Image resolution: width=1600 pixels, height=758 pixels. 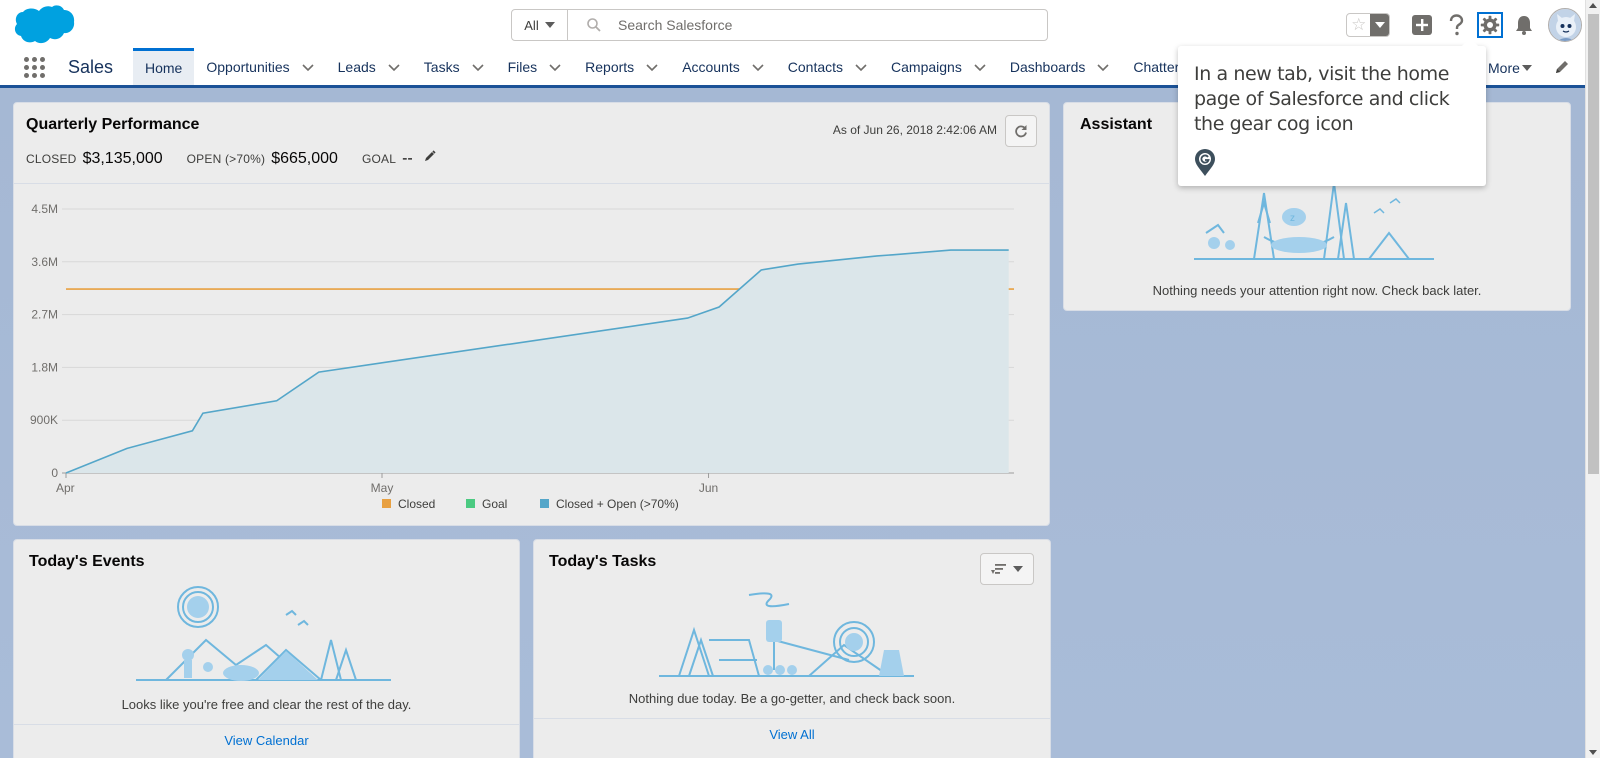 I want to click on favorites-list-button, so click(x=1379, y=25).